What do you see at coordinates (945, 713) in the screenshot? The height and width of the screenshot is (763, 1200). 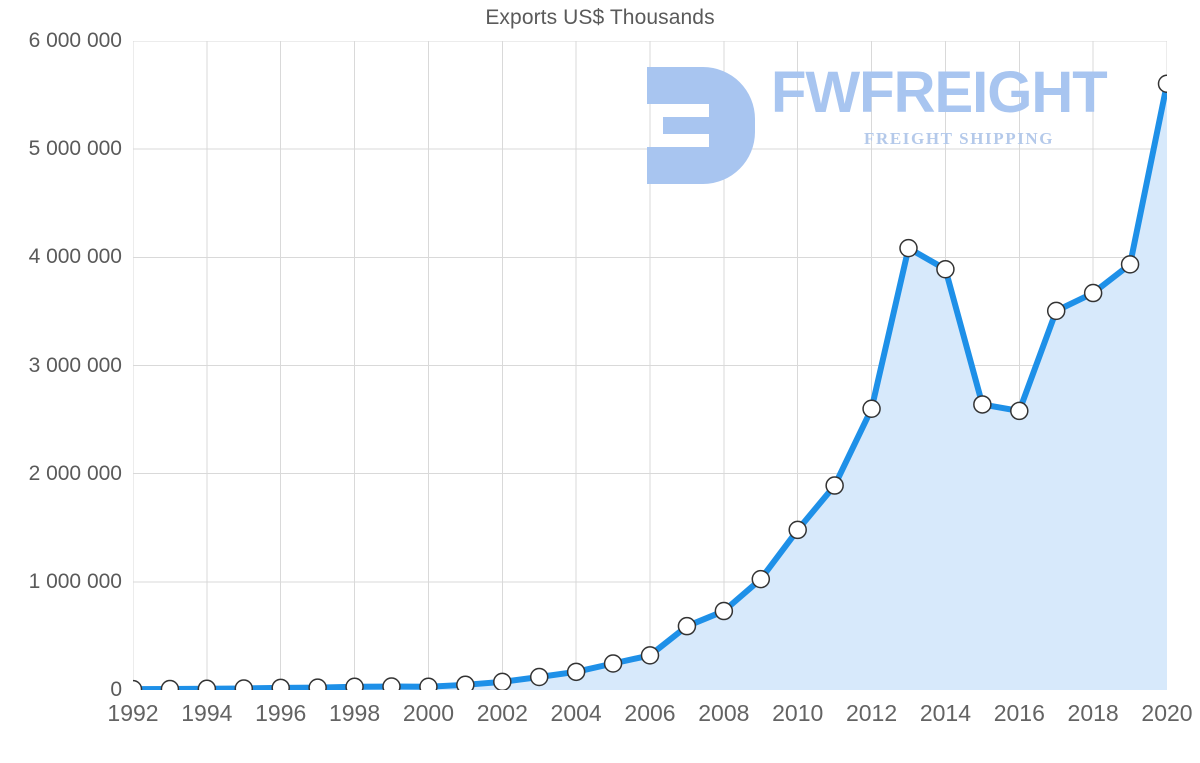 I see `x-axis-tick-label: 2014` at bounding box center [945, 713].